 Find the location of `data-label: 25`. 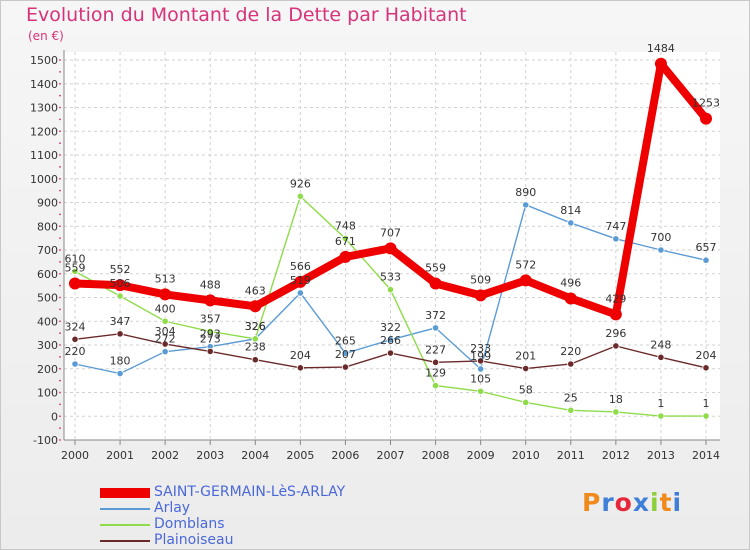

data-label: 25 is located at coordinates (571, 397).